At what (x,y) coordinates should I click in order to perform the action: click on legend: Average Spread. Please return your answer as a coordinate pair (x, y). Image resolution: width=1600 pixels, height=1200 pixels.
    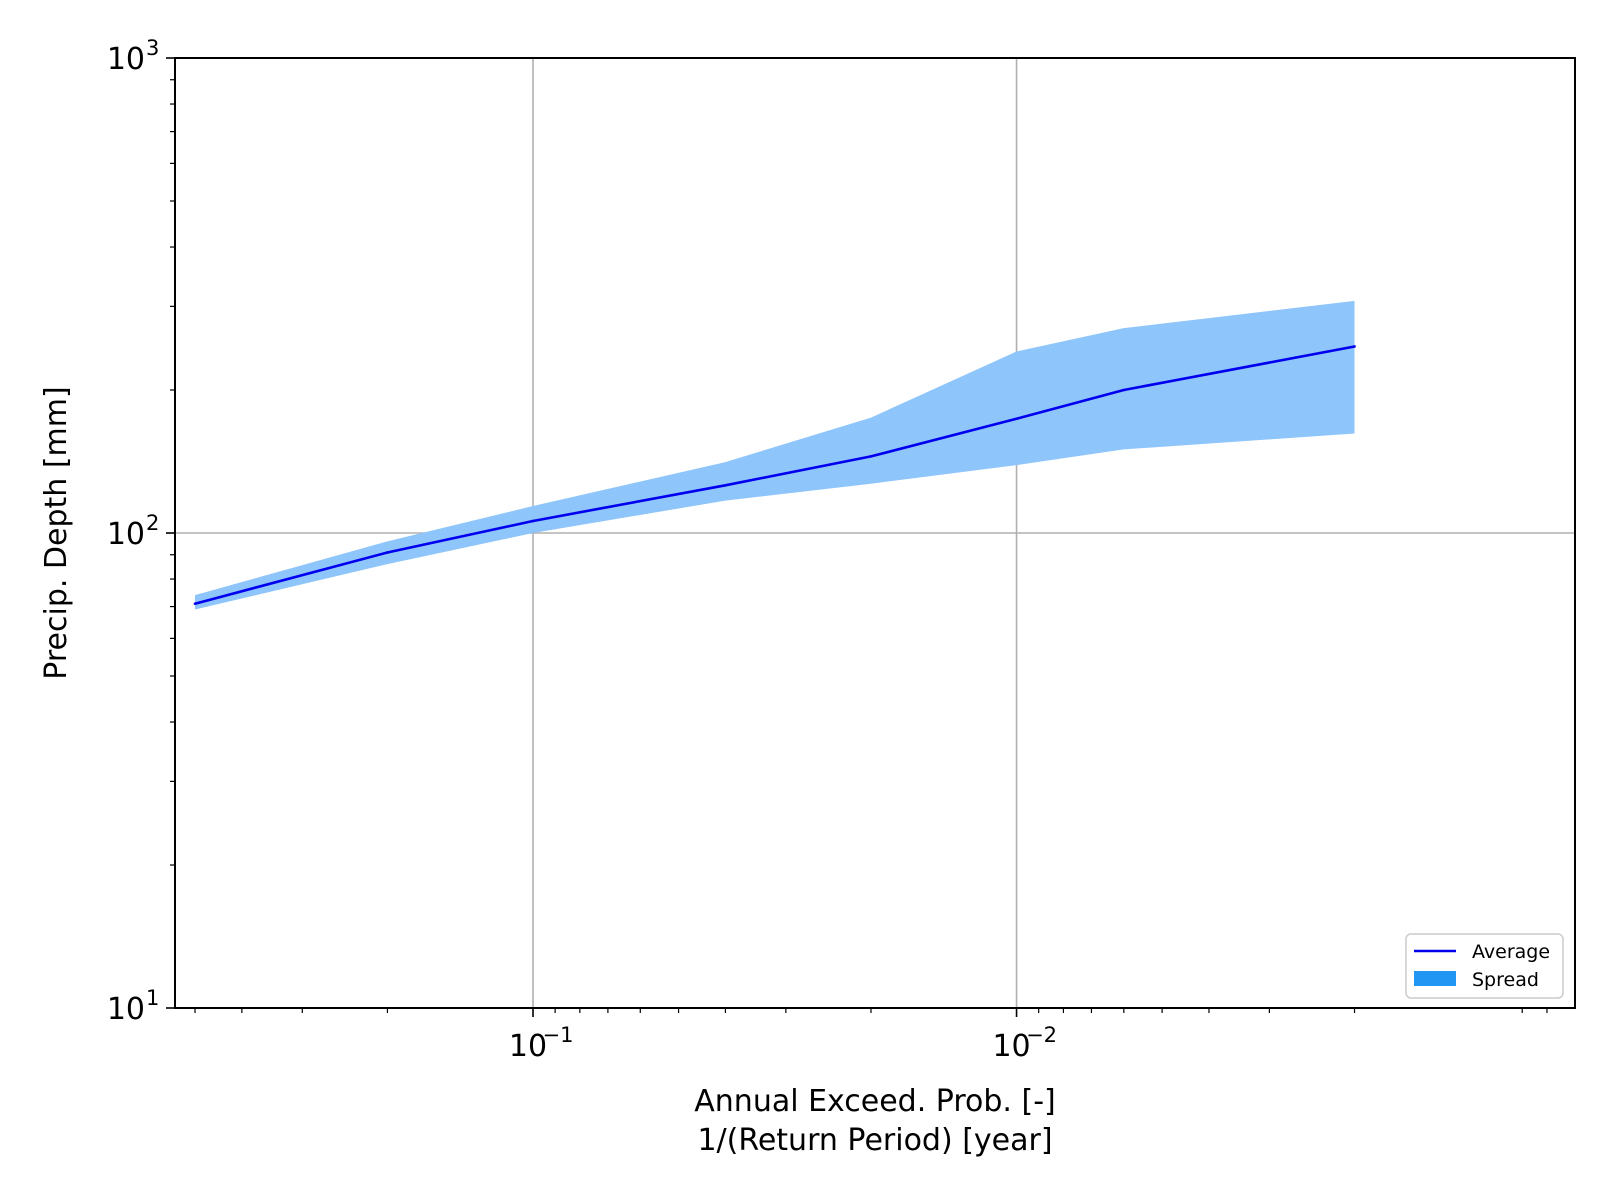
    Looking at the image, I should click on (1484, 966).